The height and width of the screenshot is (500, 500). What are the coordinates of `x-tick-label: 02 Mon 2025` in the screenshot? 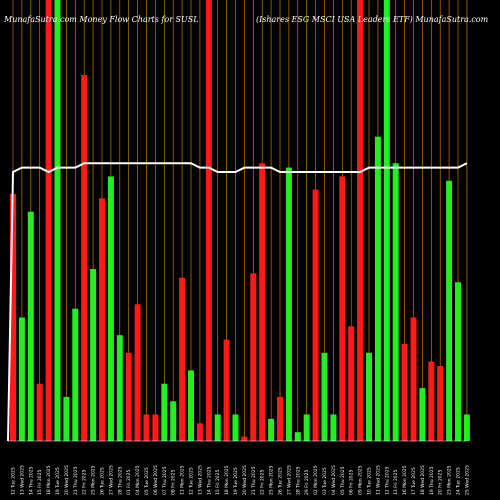 It's located at (316, 480).